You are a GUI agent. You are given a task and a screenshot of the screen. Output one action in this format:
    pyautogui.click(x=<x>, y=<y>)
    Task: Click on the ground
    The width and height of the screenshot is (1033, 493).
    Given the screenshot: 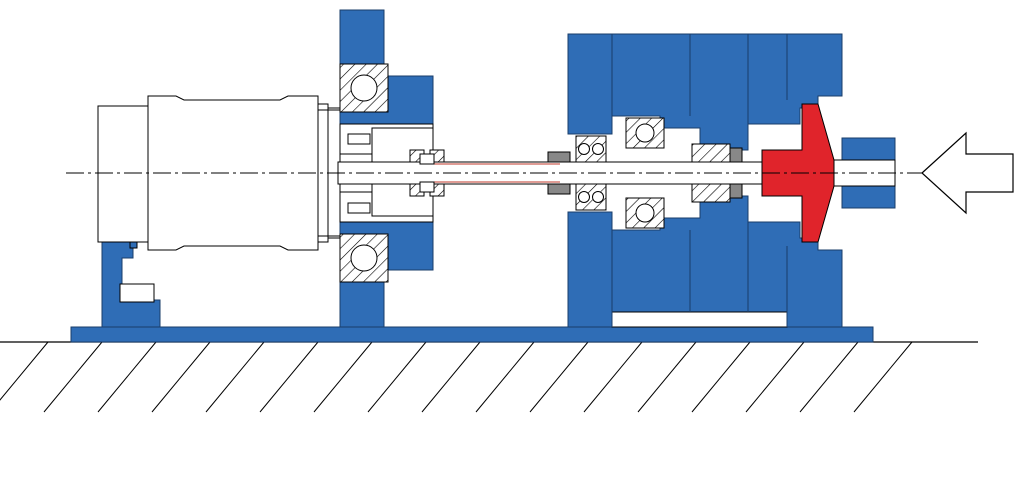 What is the action you would take?
    pyautogui.click(x=489, y=377)
    